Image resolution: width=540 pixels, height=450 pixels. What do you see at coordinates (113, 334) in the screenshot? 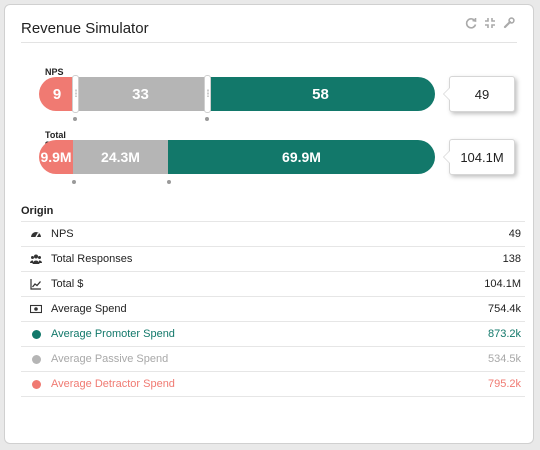
I see `origin-row-label: Average Promoter Spend` at bounding box center [113, 334].